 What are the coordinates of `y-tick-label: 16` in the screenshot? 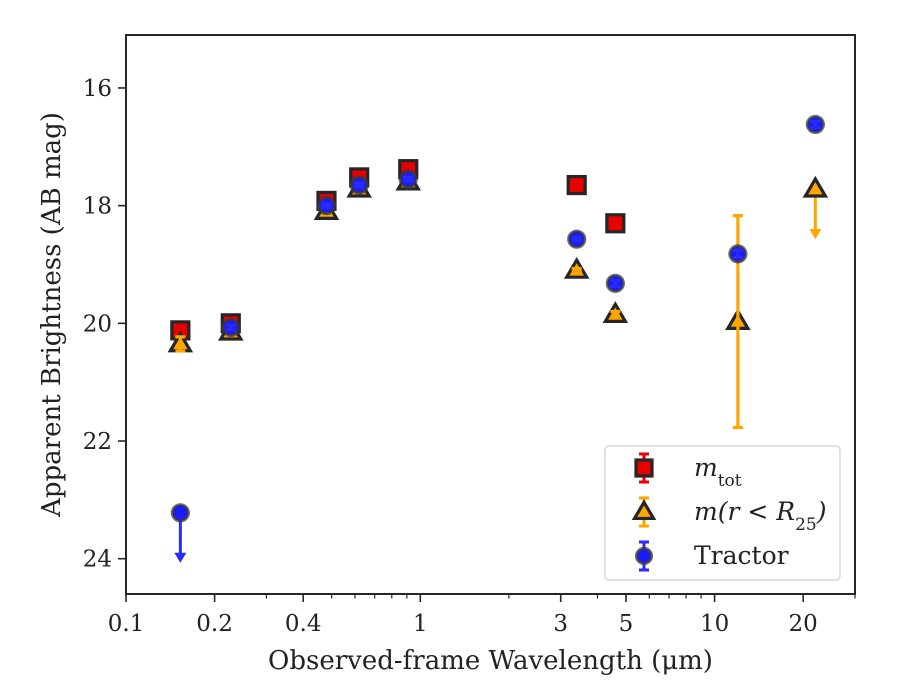 It's located at (97, 89).